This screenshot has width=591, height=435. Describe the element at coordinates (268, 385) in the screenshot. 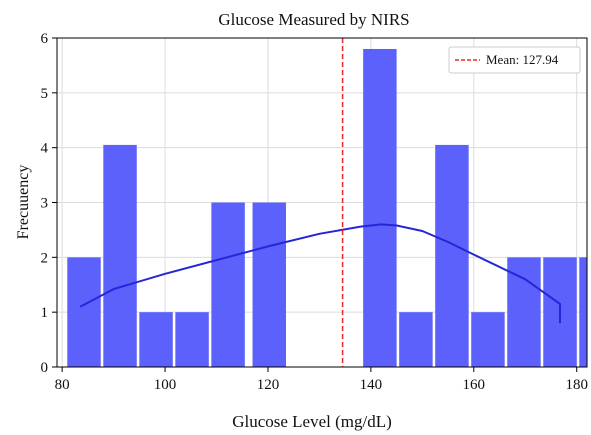

I see `x-tick-label: 120` at that location.